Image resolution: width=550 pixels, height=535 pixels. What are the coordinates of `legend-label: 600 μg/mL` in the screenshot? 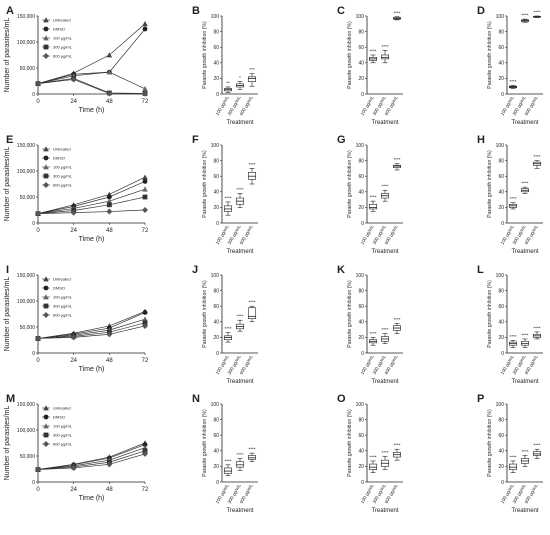 It's located at (63, 315).